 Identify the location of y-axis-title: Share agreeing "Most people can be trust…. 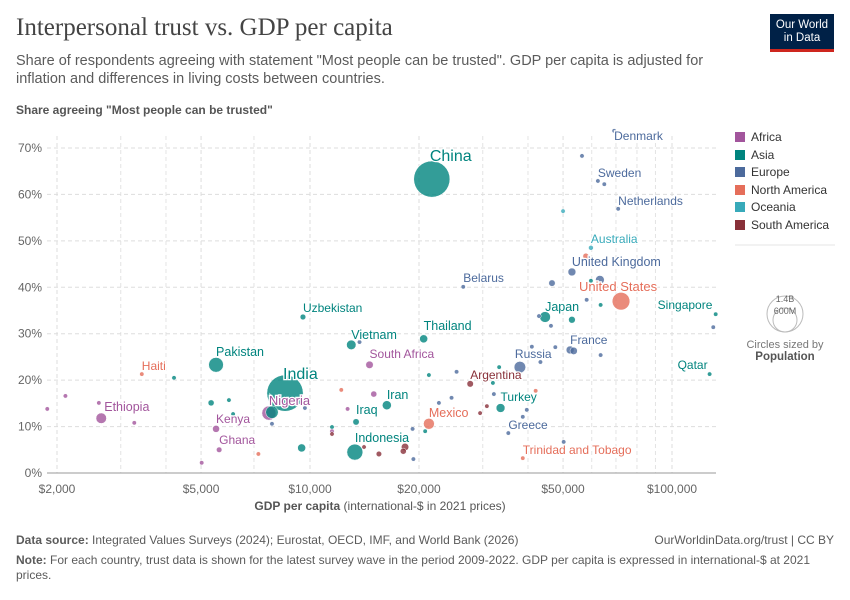
(144, 110).